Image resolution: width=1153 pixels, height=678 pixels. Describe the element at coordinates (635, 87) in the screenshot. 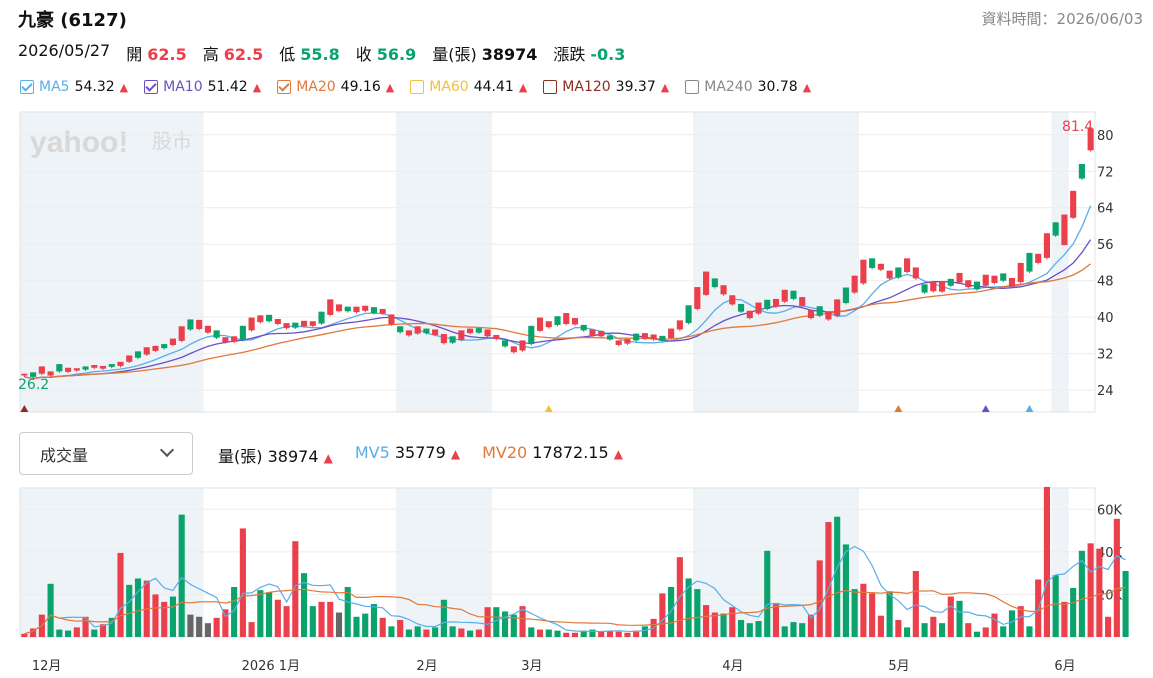

I see `ma120-value: 39.37` at that location.